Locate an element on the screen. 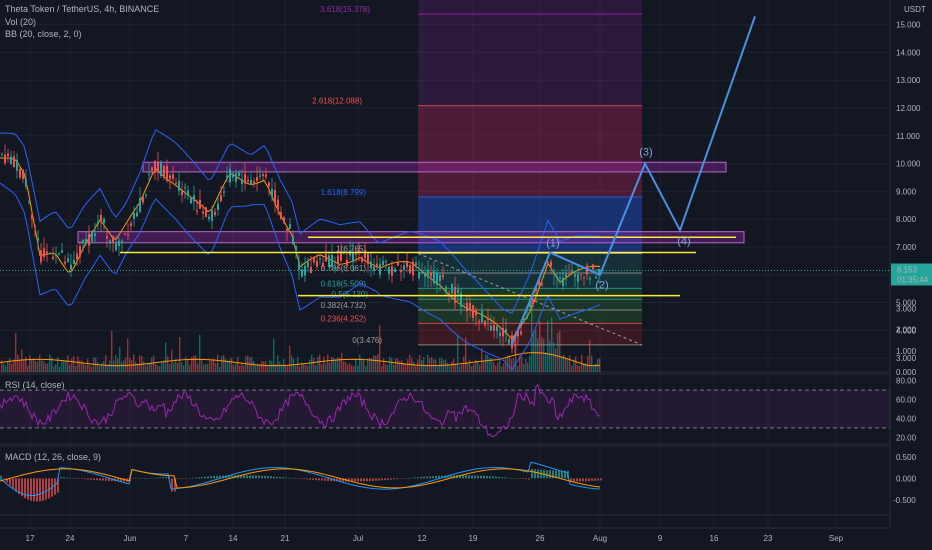 Image resolution: width=932 pixels, height=550 pixels. rsi-tick-label: 20.00 is located at coordinates (906, 437).